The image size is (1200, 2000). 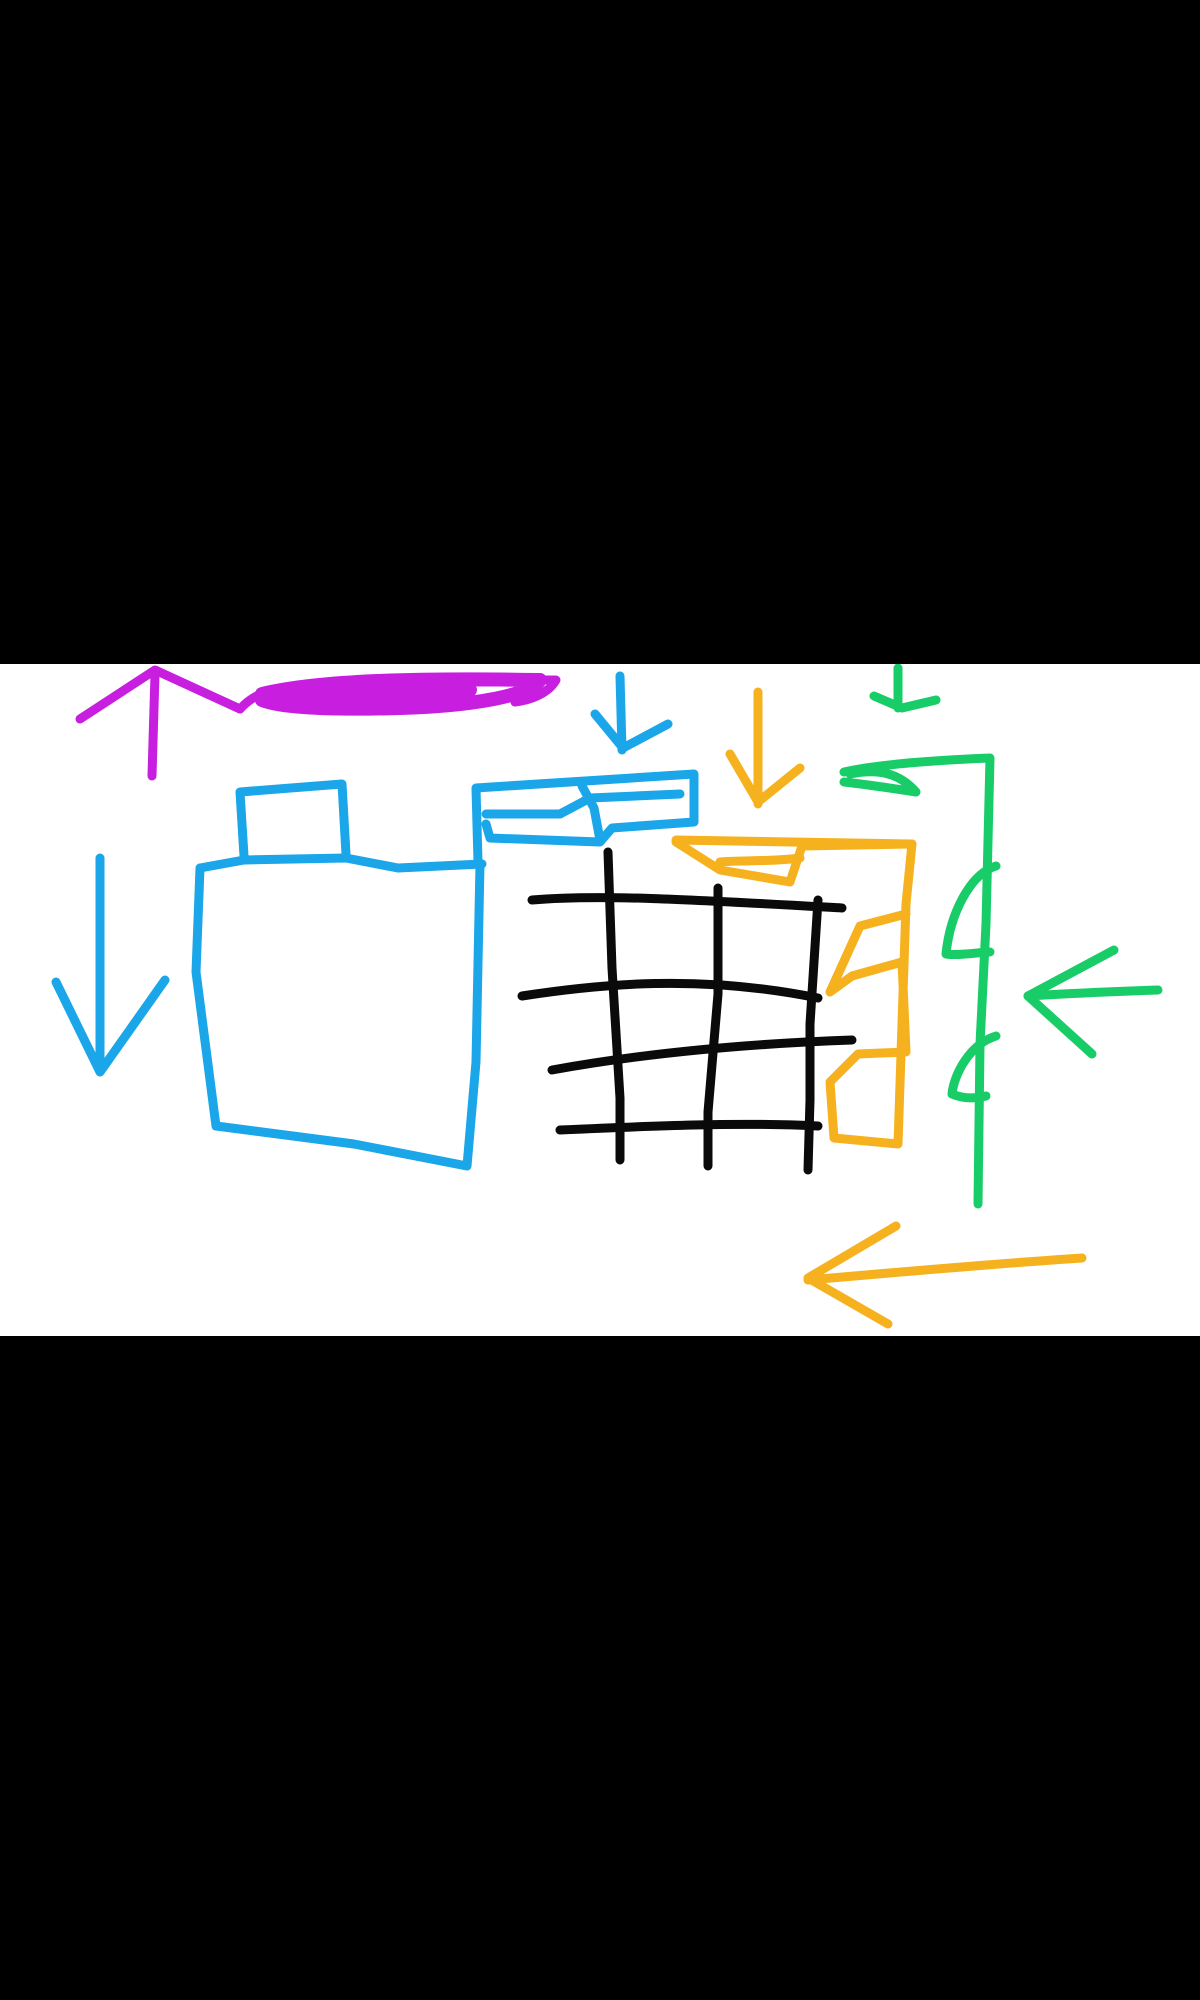 What do you see at coordinates (398, 694) in the screenshot?
I see `magenta-scribble-bar` at bounding box center [398, 694].